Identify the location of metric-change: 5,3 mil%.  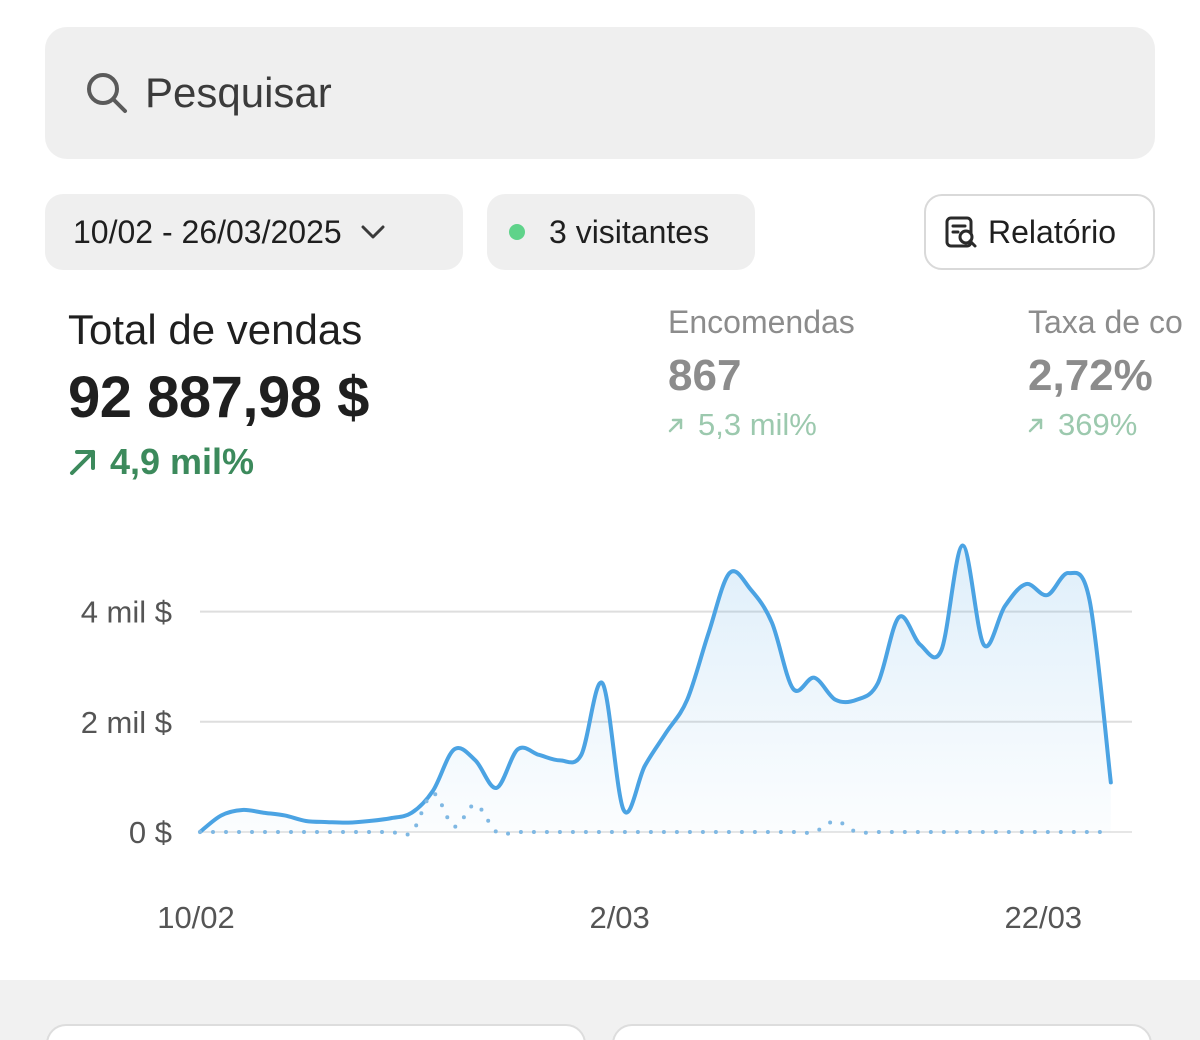
(761, 425).